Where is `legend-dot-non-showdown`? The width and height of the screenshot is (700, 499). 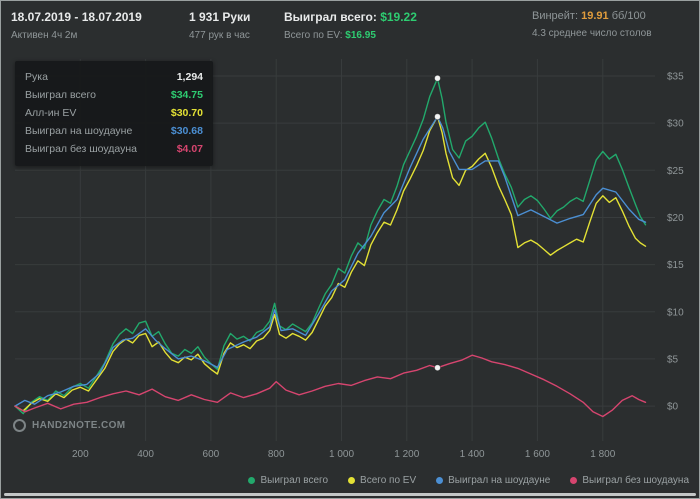 legend-dot-non-showdown is located at coordinates (574, 480).